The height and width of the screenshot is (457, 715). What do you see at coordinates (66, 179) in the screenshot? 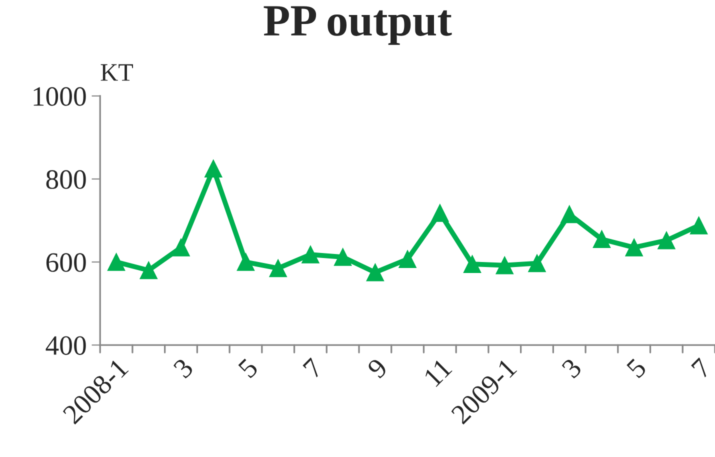
I see `y-tick-label: 800` at bounding box center [66, 179].